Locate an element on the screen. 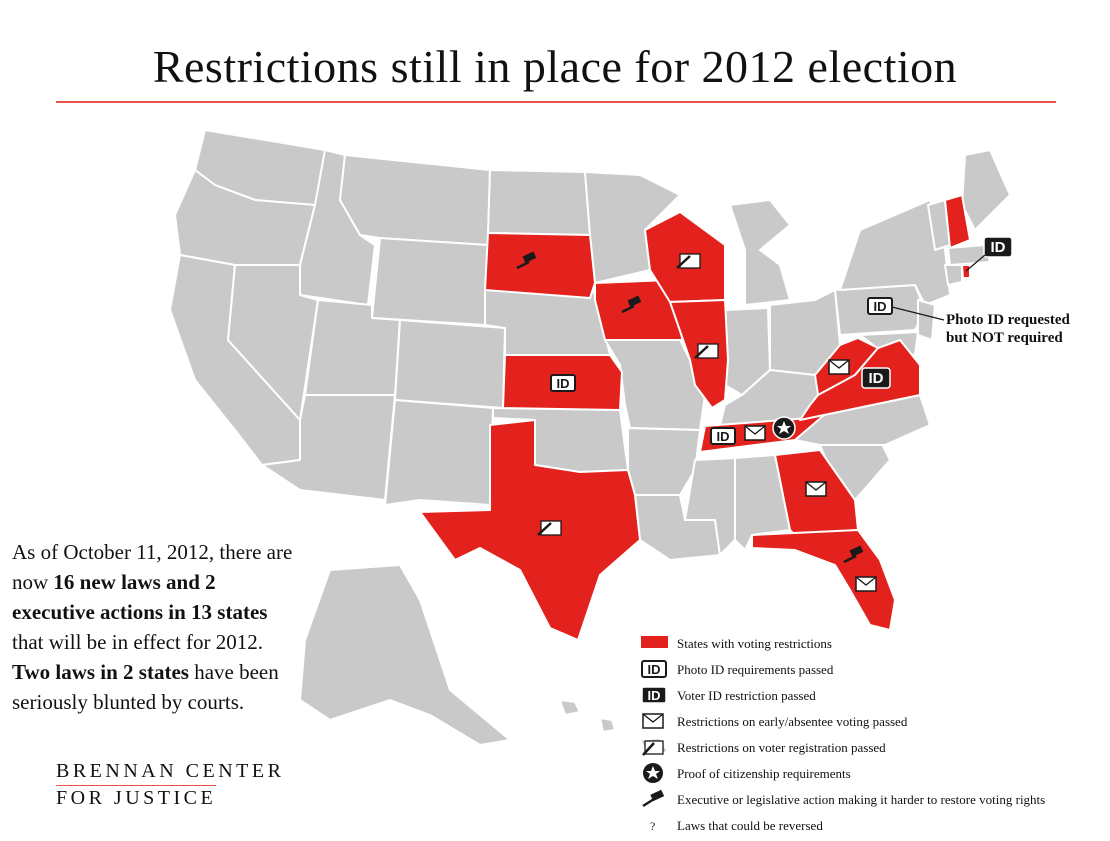  summary-bold-2: Two laws in 2 states is located at coordinates (100, 672).